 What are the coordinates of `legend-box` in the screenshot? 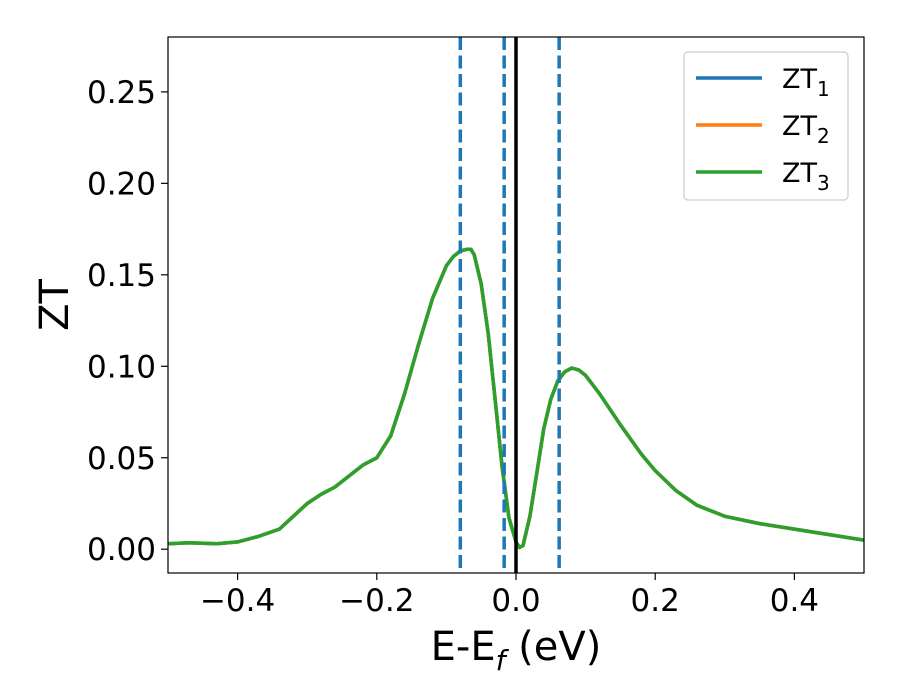 It's located at (766, 126).